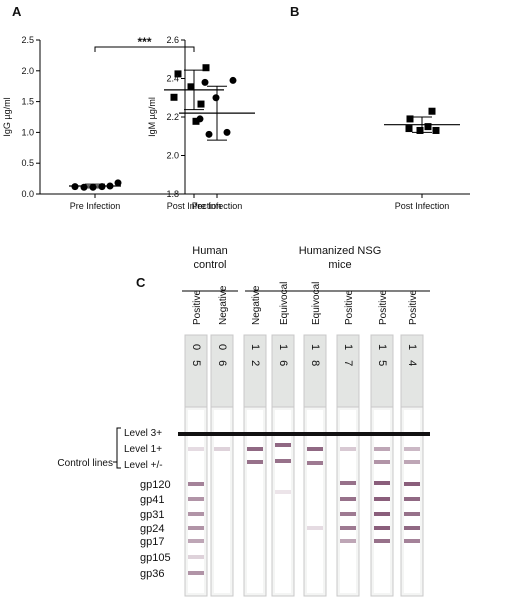 The width and height of the screenshot is (531, 601). I want to click on y-axis-label: IgG µg/ml, so click(7, 116).